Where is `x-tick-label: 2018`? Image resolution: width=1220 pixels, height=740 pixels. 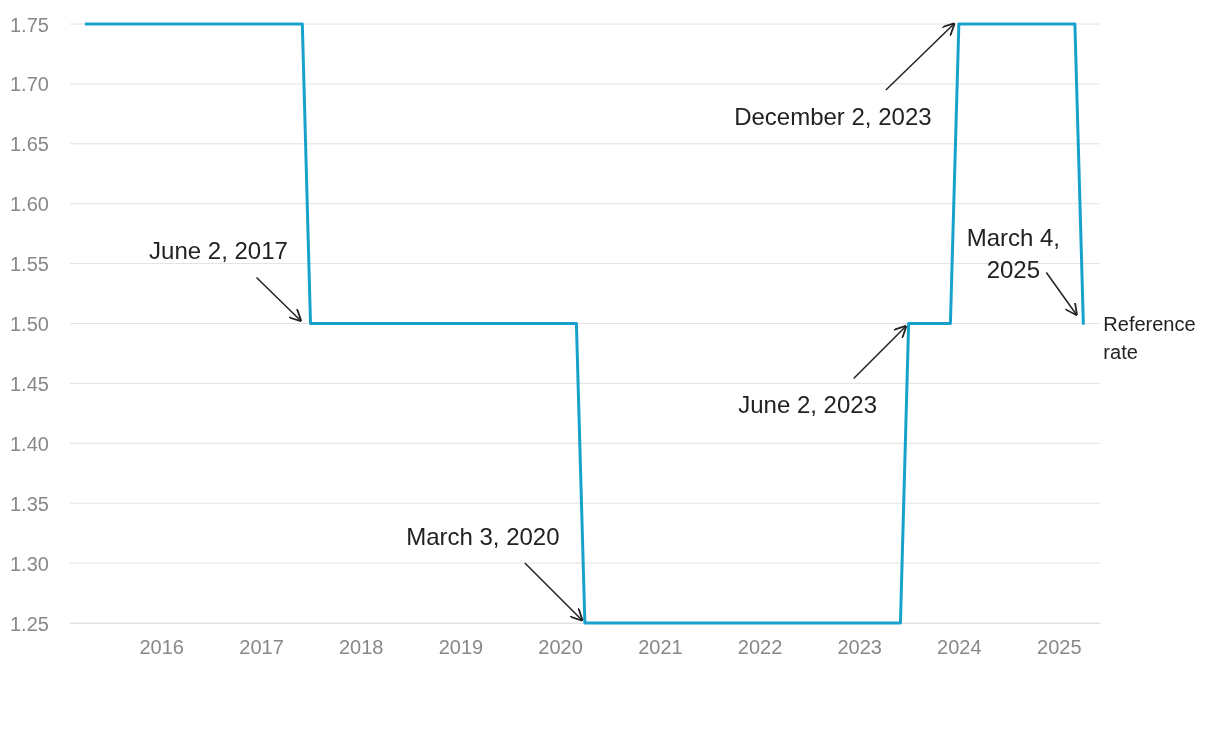 x-tick-label: 2018 is located at coordinates (361, 647).